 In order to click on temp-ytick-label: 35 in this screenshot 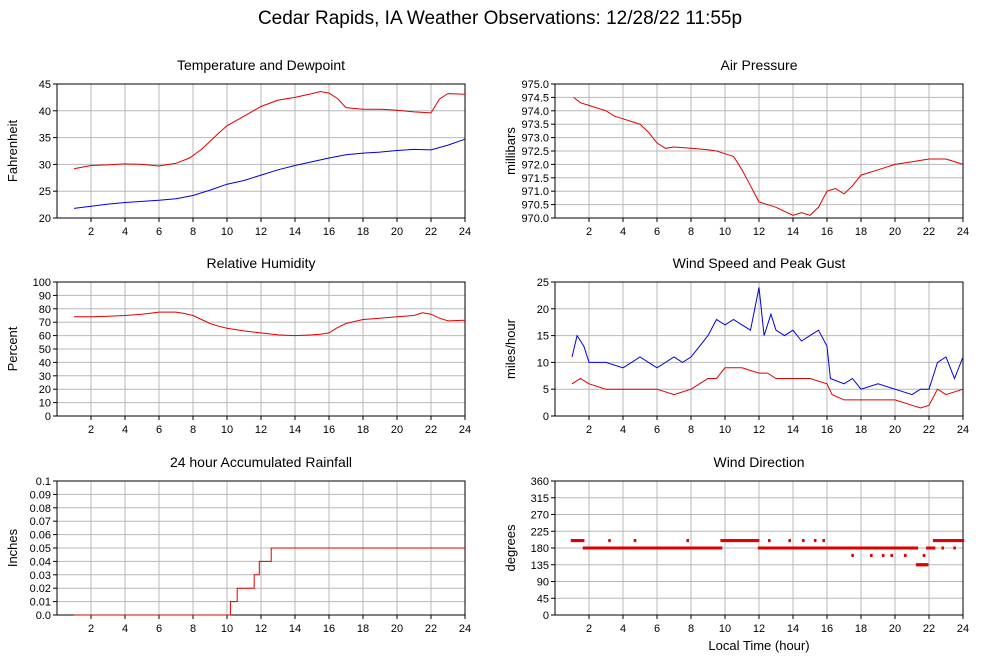, I will do `click(45, 139)`.